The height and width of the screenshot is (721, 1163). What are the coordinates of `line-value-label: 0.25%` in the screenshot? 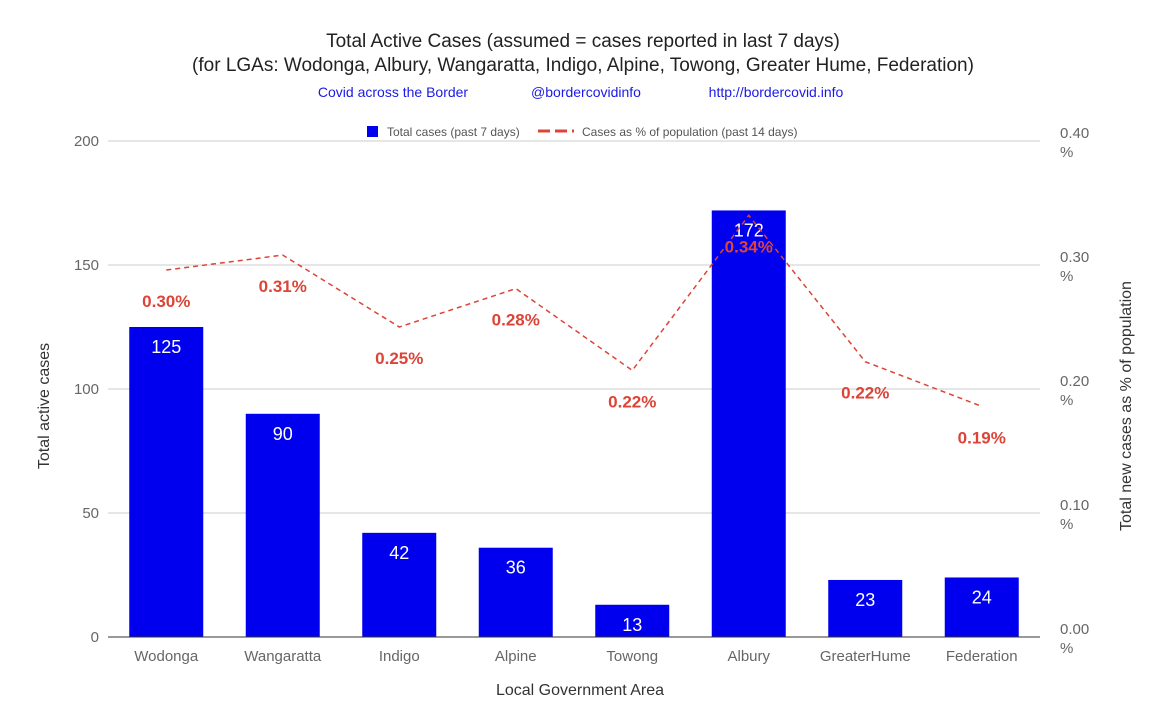 It's located at (399, 358).